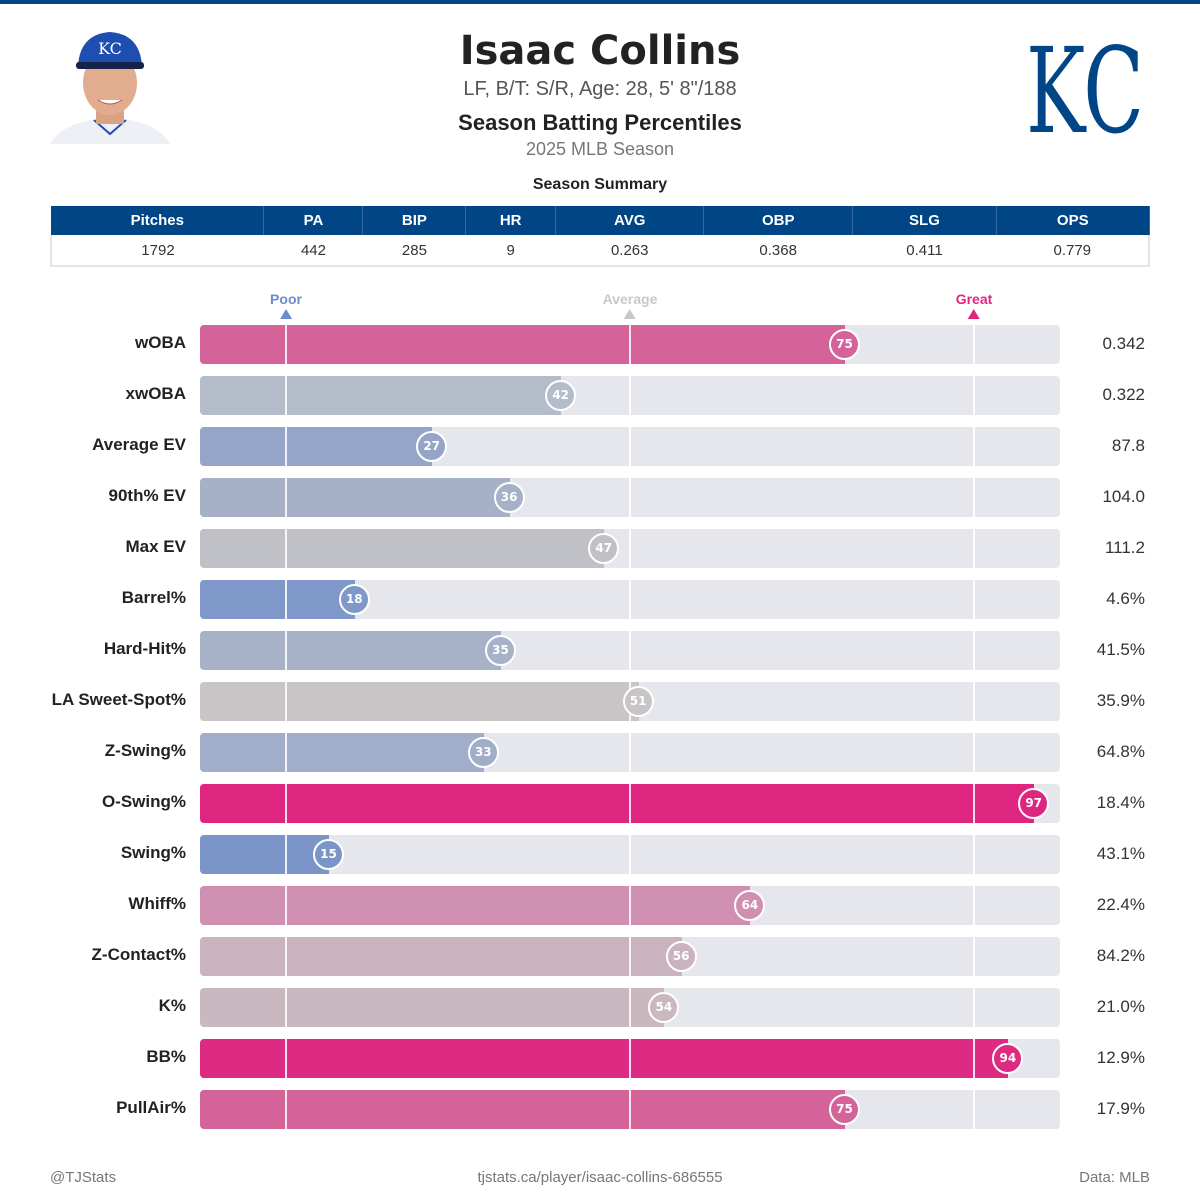  I want to click on player-info: LF, B/T: S/R, Age: 28, 5' 8"/188, so click(600, 89).